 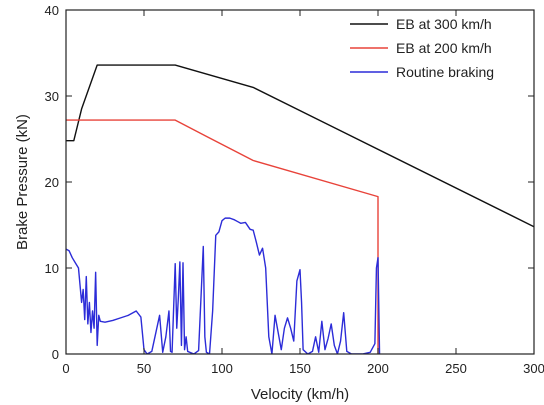 I want to click on x-tick-label: 150, so click(x=300, y=368).